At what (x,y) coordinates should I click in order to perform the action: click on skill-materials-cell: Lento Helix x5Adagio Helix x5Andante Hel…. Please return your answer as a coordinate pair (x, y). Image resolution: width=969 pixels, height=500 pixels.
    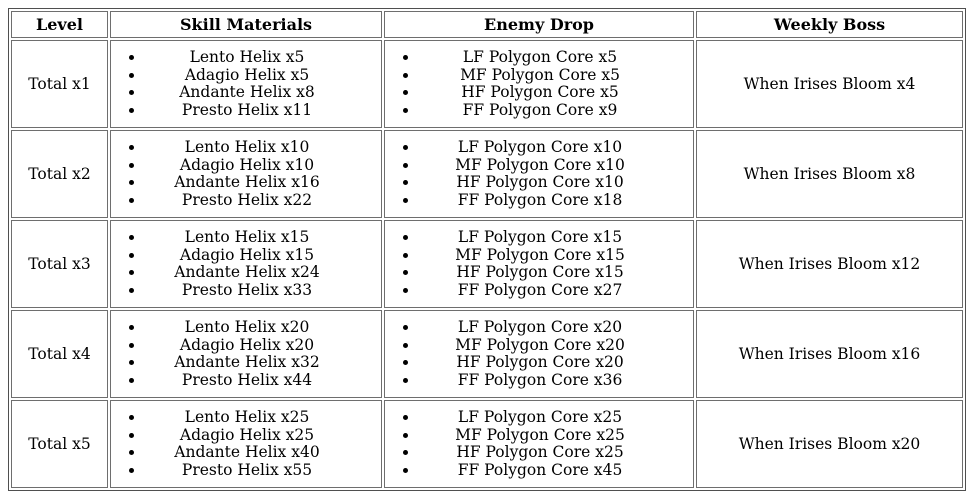
    Looking at the image, I should click on (246, 84).